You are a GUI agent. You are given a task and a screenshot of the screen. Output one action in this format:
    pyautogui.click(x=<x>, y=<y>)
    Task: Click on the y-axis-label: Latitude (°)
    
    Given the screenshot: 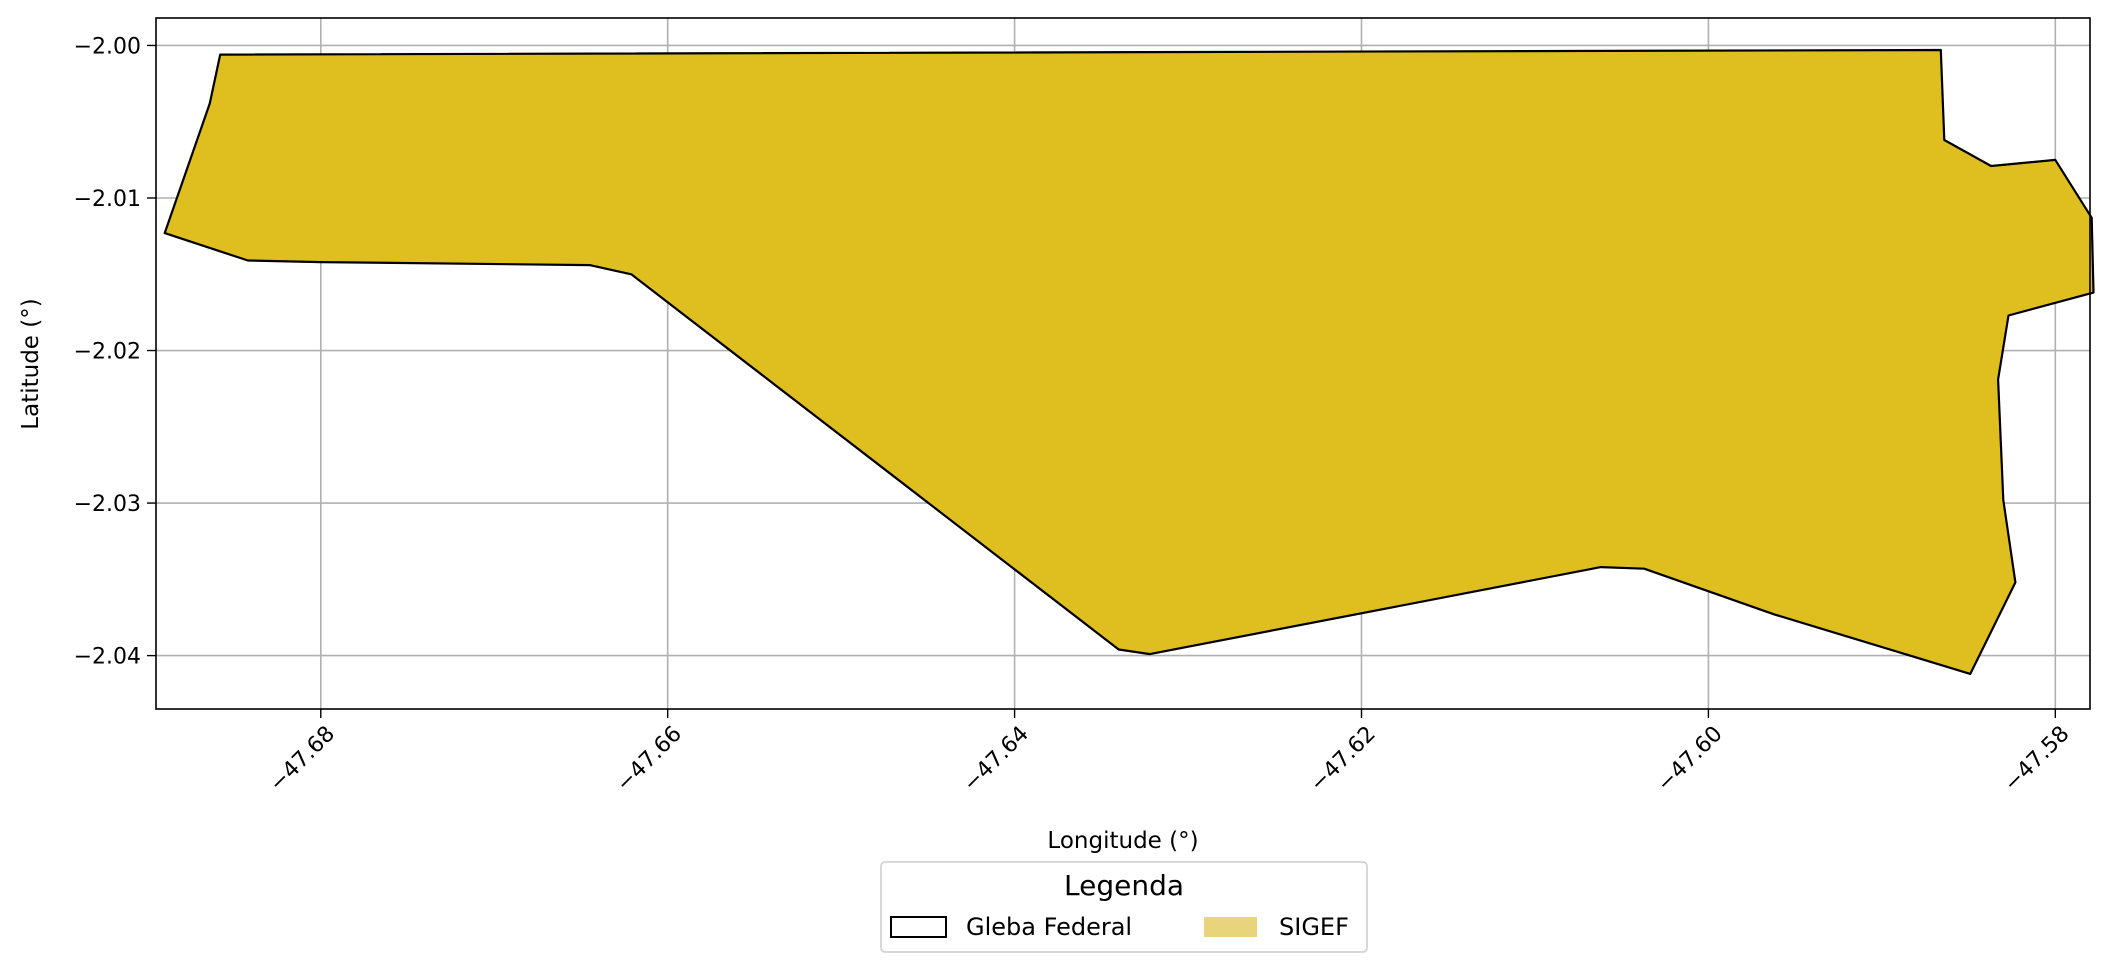 What is the action you would take?
    pyautogui.click(x=31, y=363)
    